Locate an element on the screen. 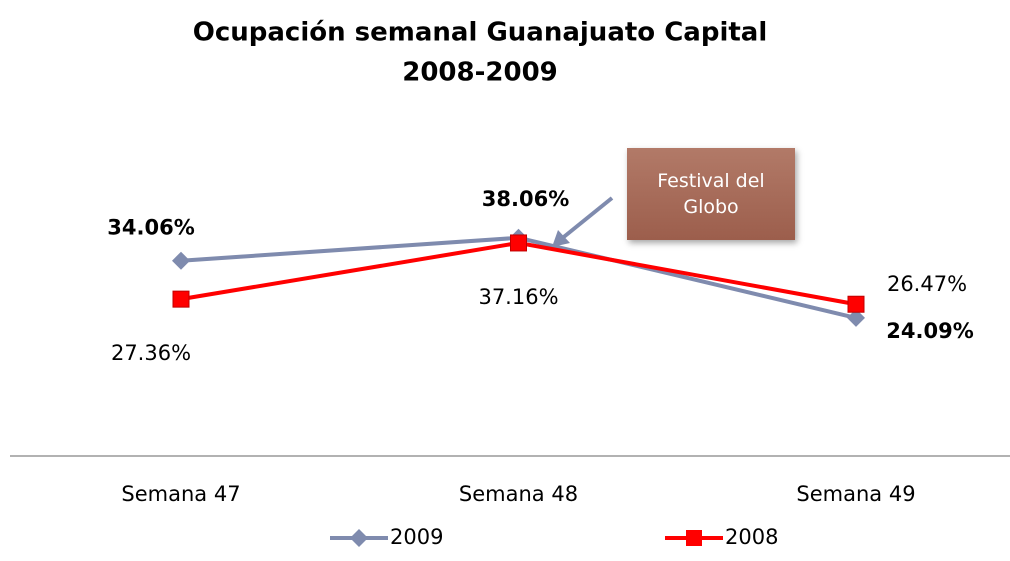 The image size is (1010, 561). legend-label: 2009 is located at coordinates (416, 537).